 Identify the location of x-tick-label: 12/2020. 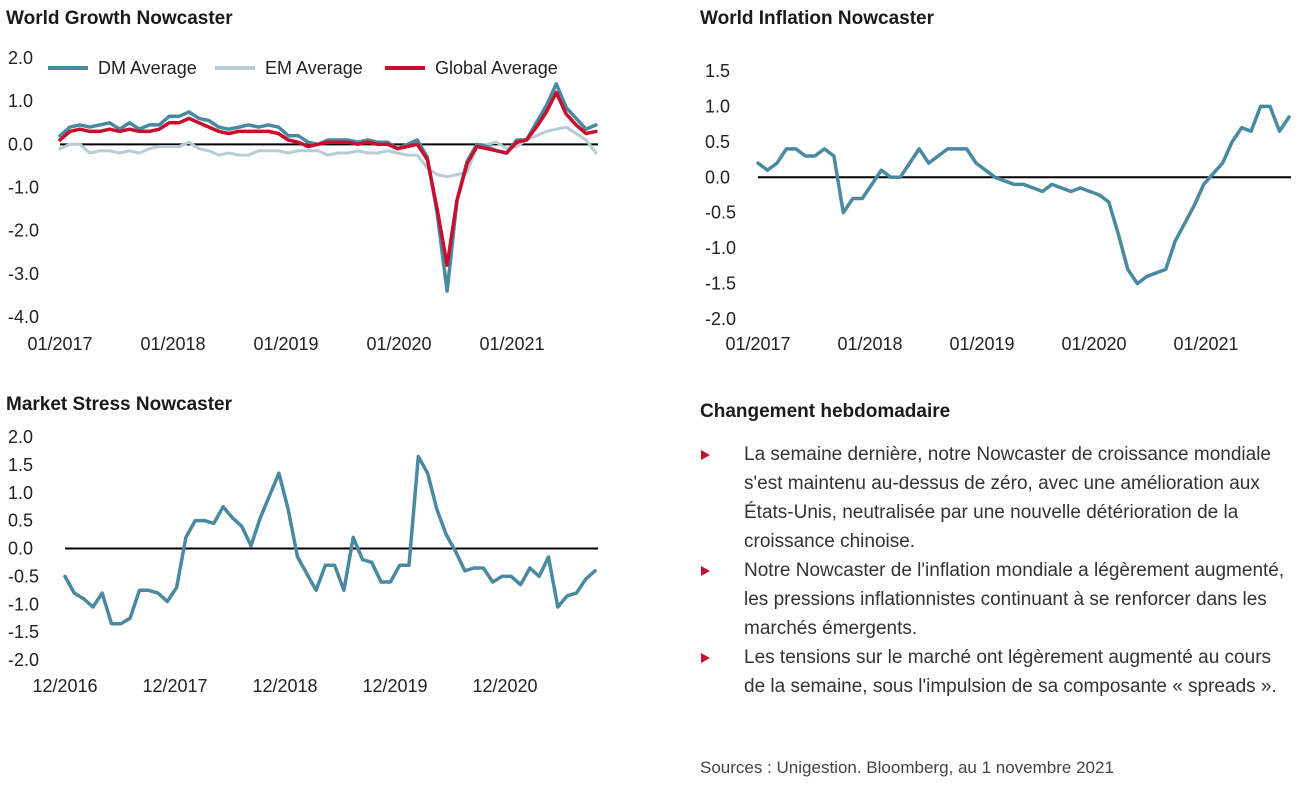
(504, 686).